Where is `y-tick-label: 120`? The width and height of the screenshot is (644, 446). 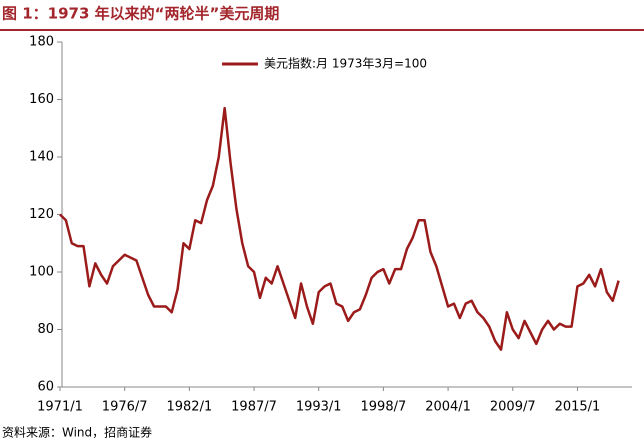 y-tick-label: 120 is located at coordinates (41, 214).